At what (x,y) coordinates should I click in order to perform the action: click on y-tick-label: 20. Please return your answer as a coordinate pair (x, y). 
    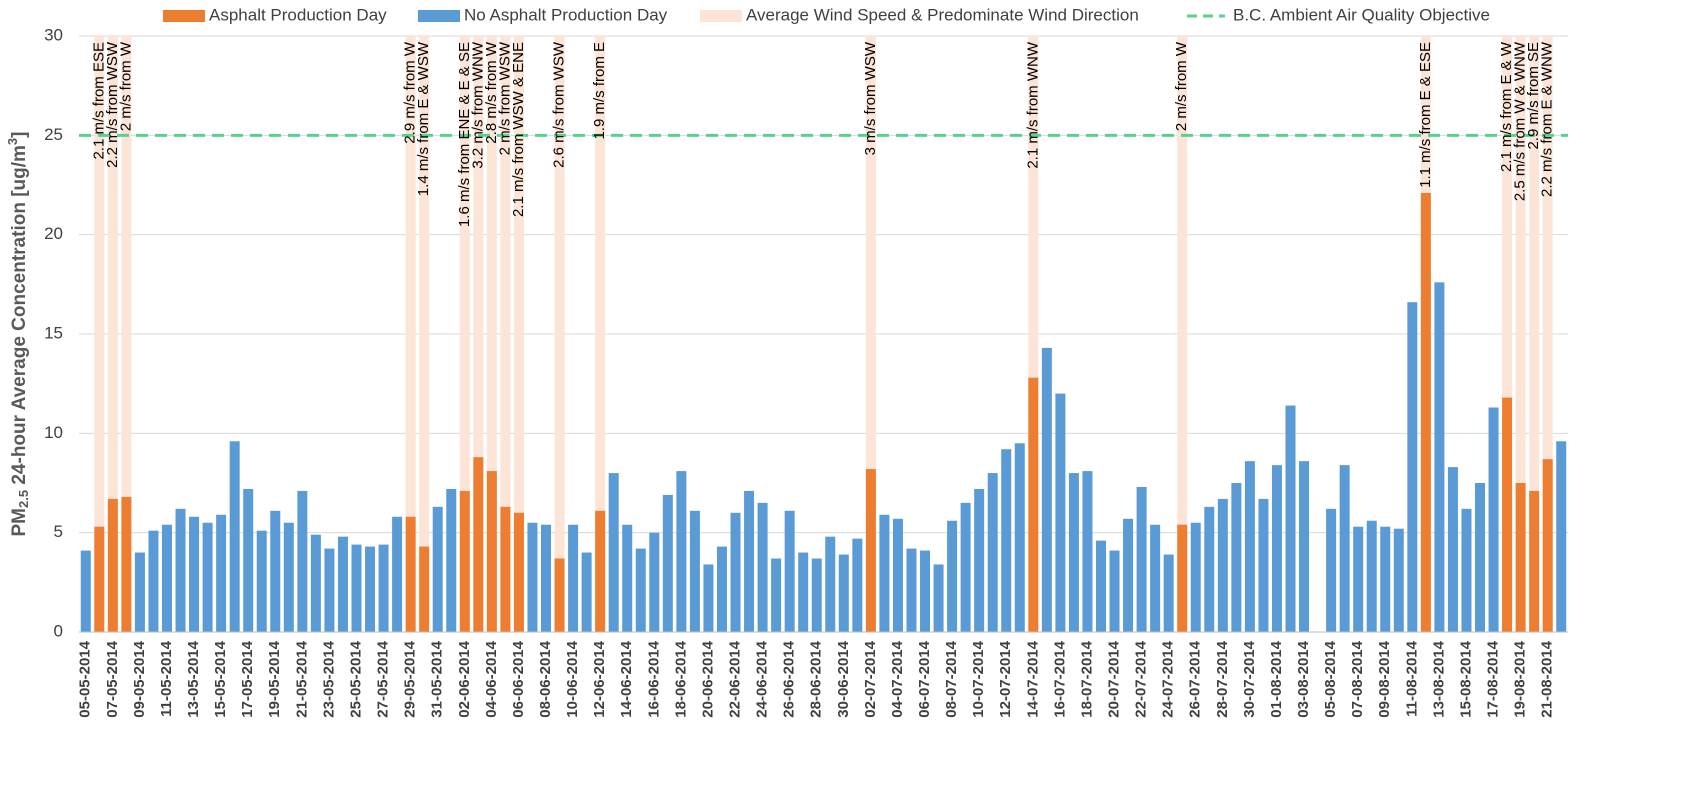
    Looking at the image, I should click on (53, 233).